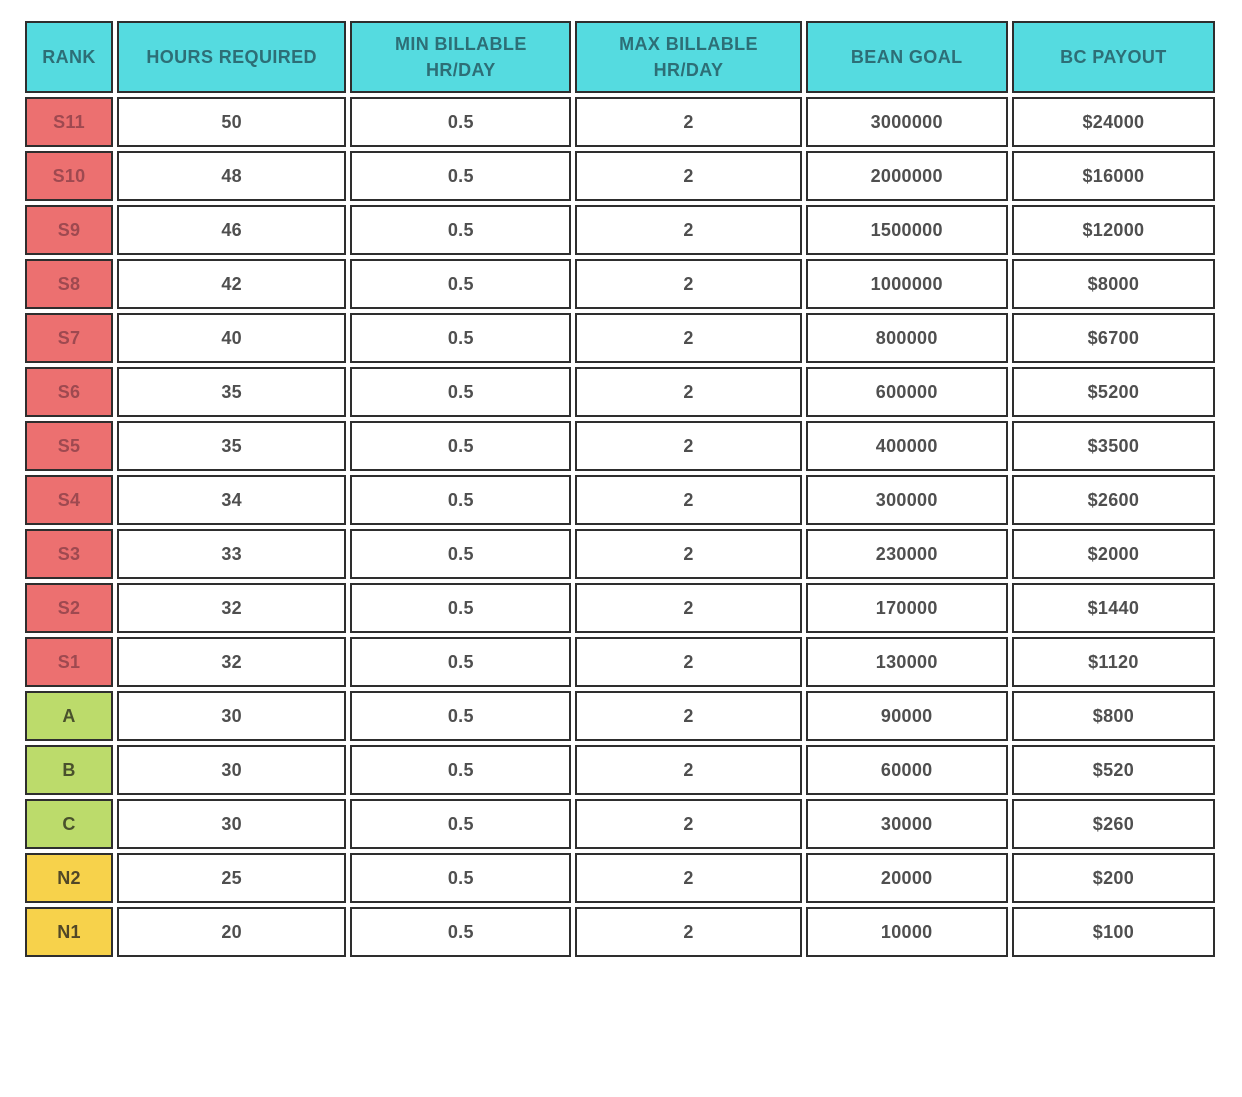  I want to click on table-row: S5 35 0.5 2 400000 $3500, so click(620, 446).